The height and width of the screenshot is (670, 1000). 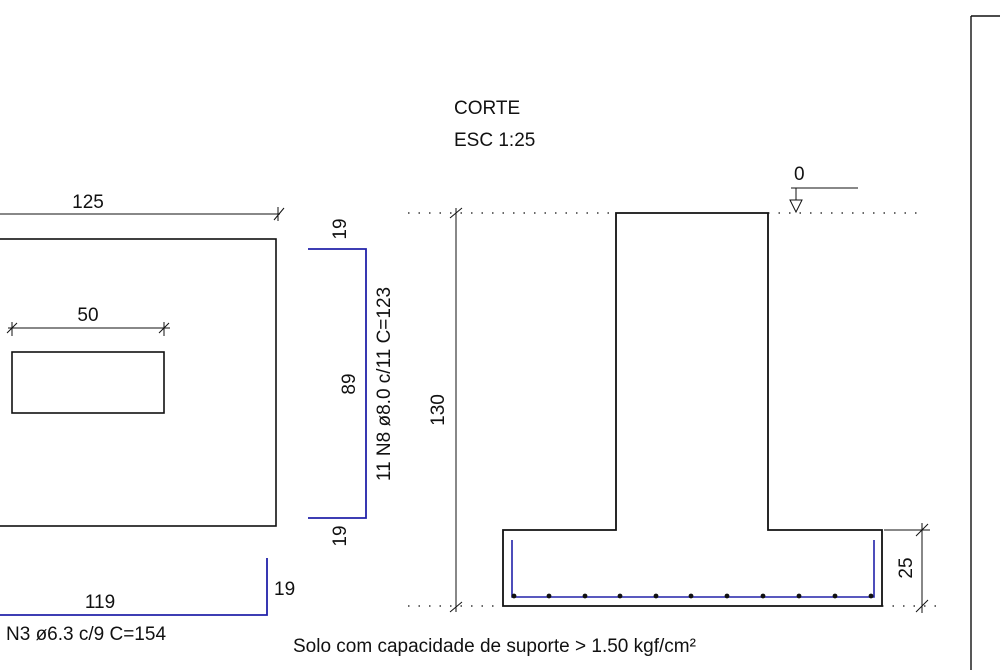 I want to click on bar-n8-top-leg: 19, so click(x=340, y=228).